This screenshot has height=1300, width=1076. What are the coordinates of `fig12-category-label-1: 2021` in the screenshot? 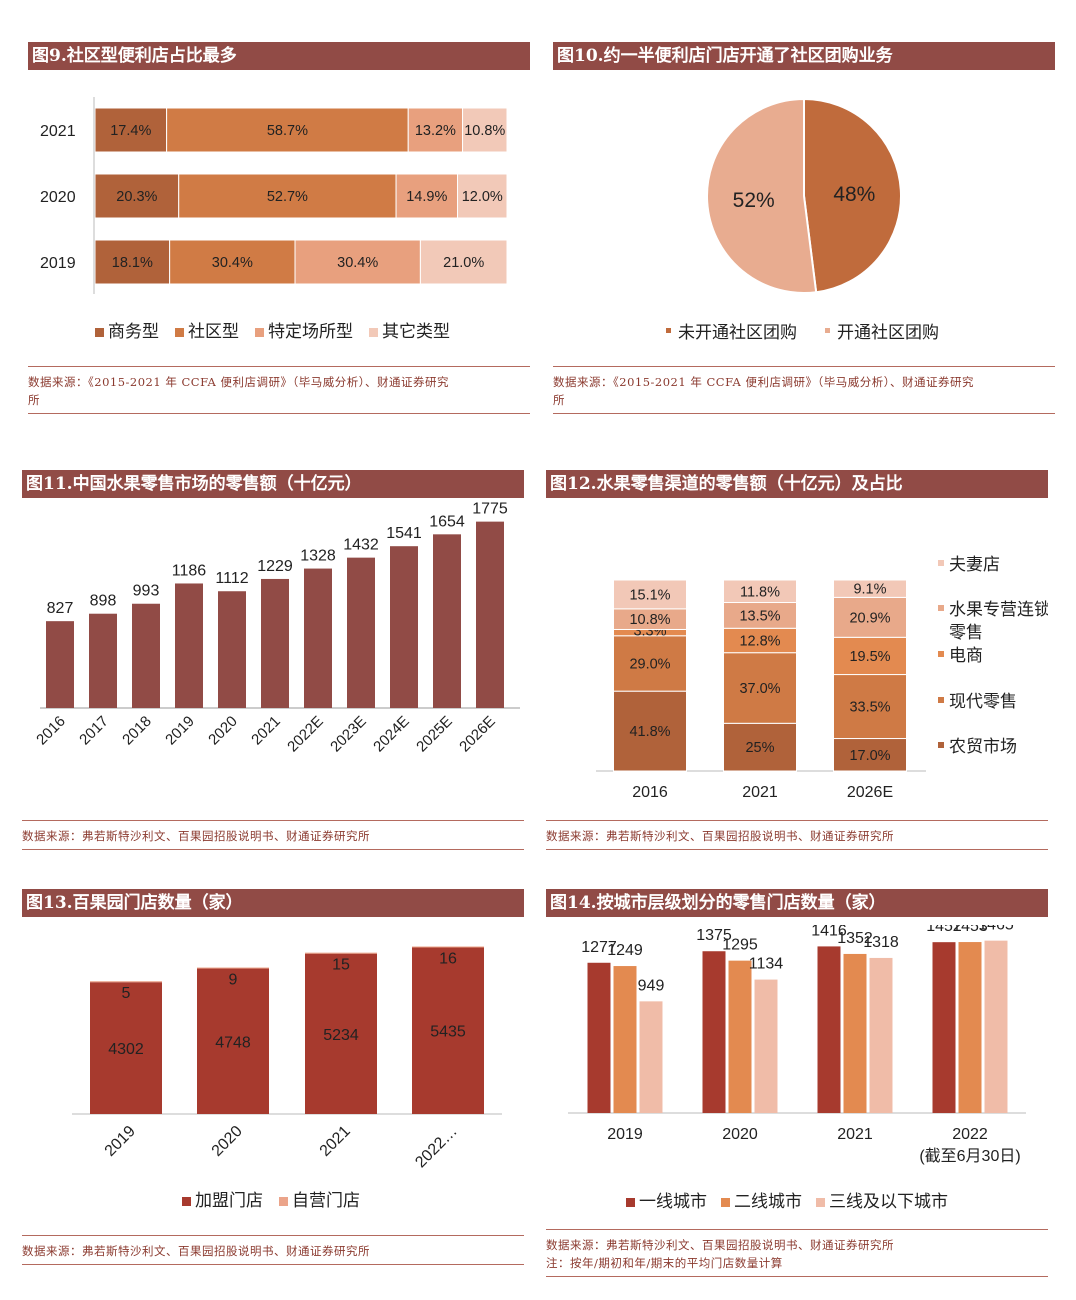 It's located at (760, 792).